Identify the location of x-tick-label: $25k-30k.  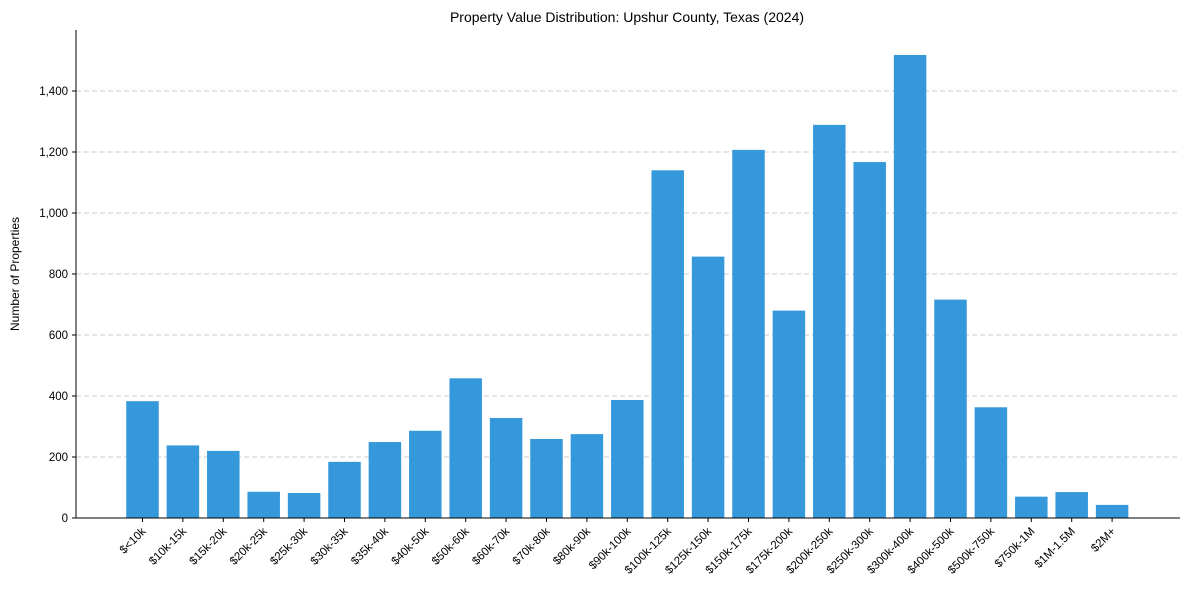
(289, 546).